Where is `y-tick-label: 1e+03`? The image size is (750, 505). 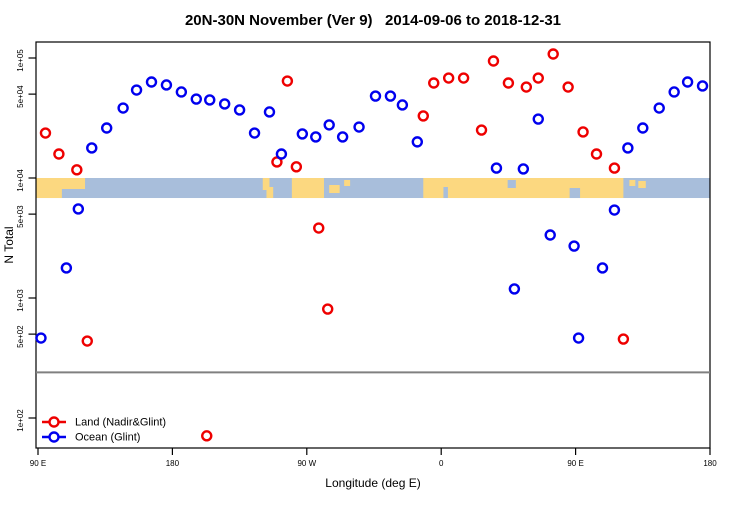 y-tick-label: 1e+03 is located at coordinates (20, 300).